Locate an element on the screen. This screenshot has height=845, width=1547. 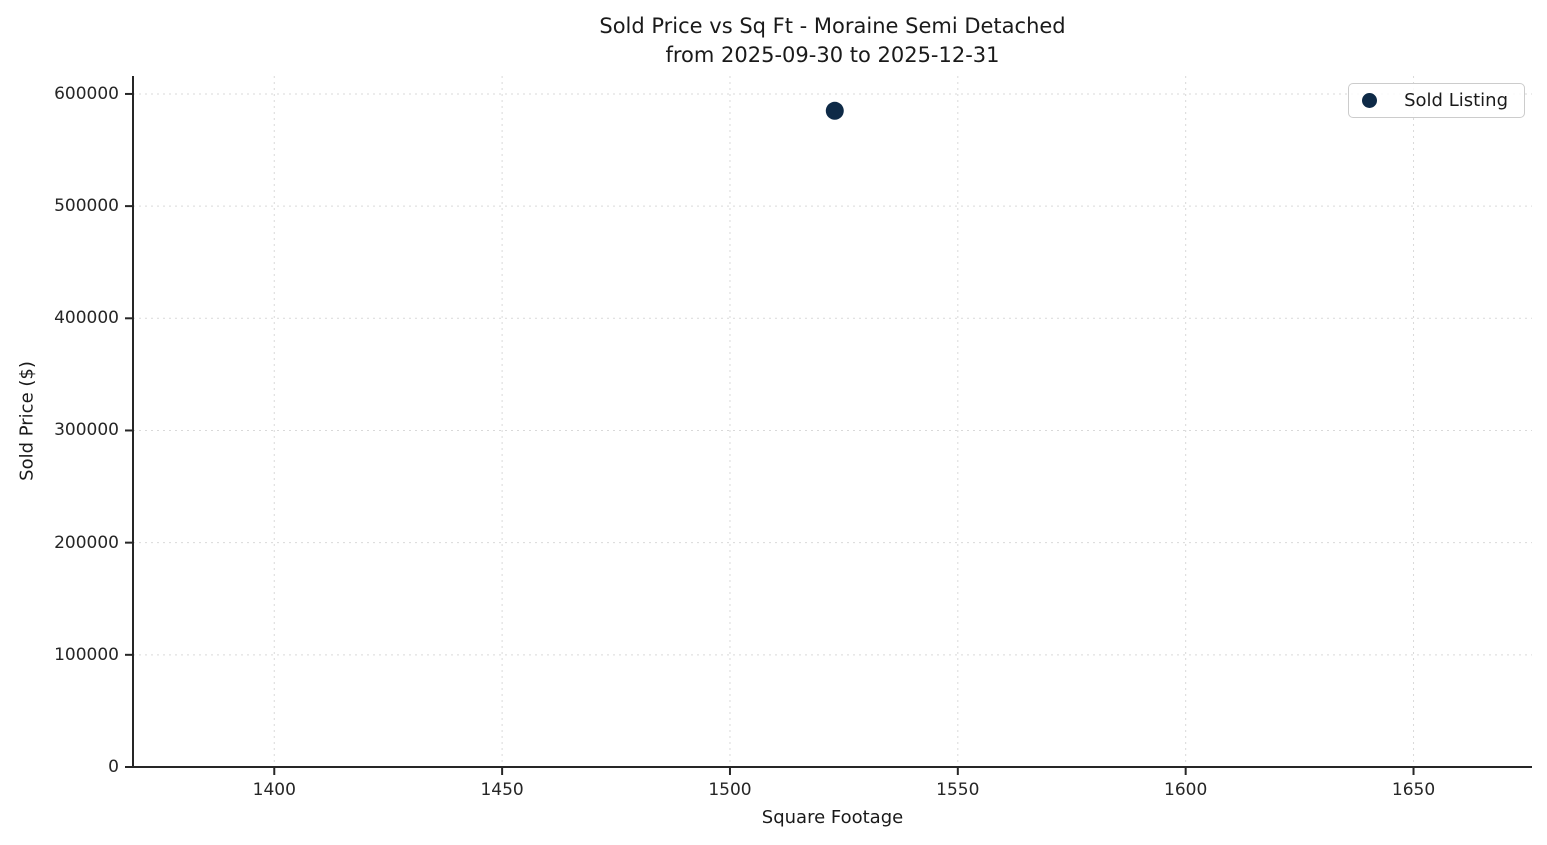
y-tick-label: 0 is located at coordinates (113, 767).